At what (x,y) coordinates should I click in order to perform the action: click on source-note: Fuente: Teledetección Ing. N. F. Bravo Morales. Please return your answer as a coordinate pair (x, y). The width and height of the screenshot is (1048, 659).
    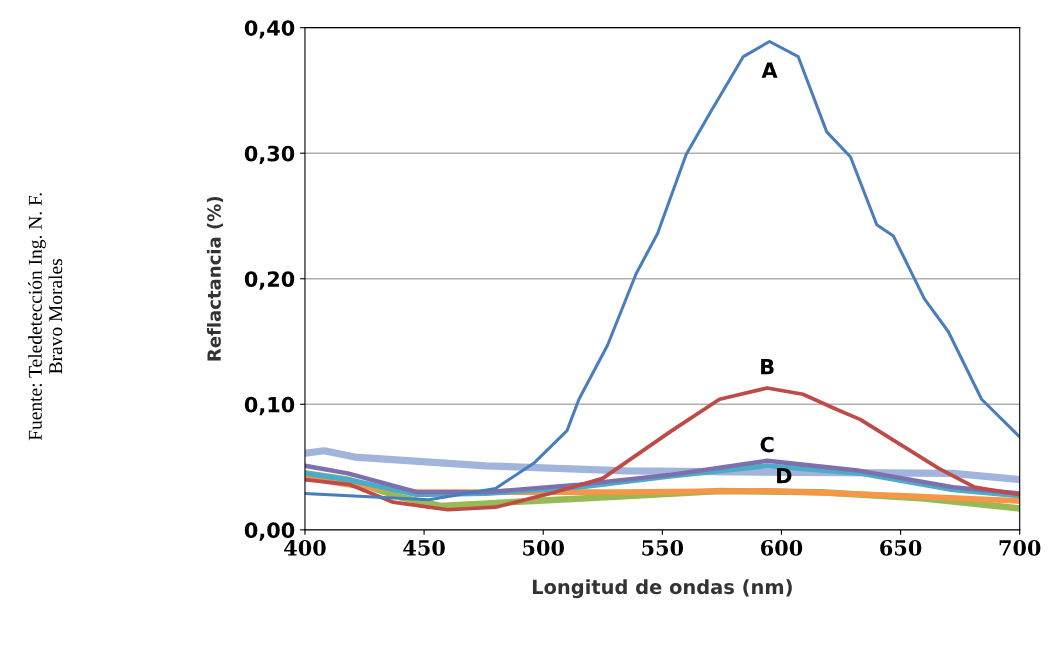
    Looking at the image, I should click on (45, 317).